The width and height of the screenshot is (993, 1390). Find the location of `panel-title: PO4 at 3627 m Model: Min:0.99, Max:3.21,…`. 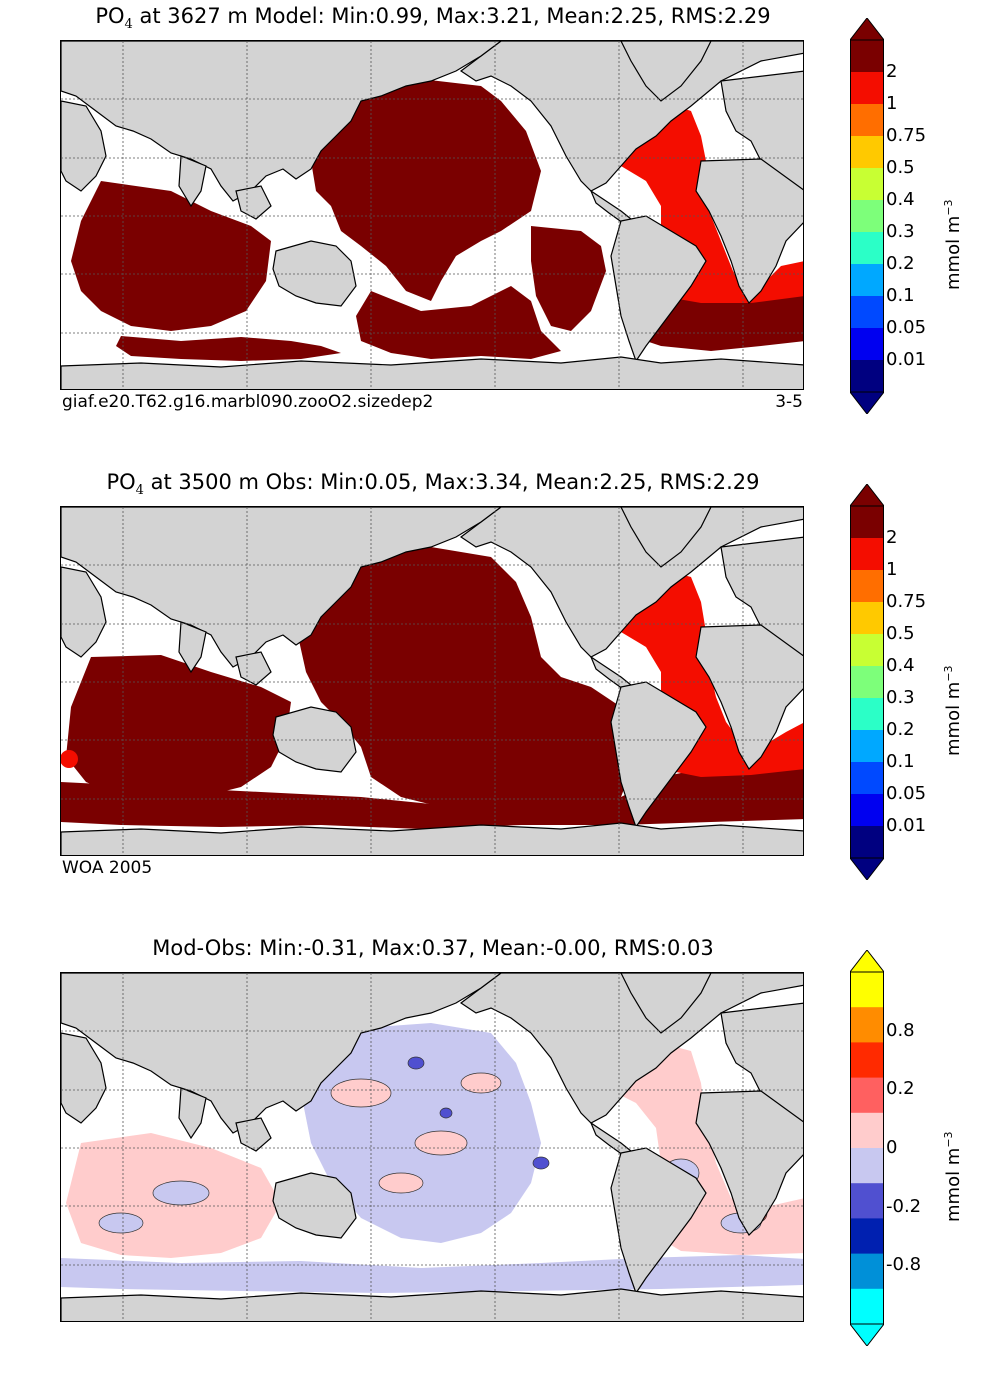

panel-title: PO4 at 3627 m Model: Min:0.99, Max:3.21,… is located at coordinates (433, 18).